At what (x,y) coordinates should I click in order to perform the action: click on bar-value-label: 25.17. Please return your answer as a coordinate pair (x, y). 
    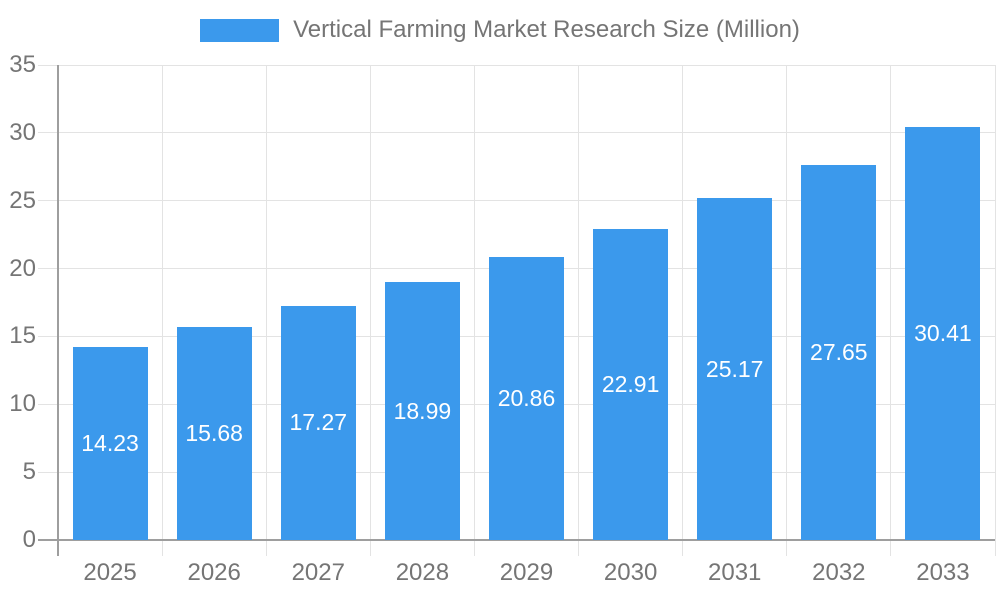
    Looking at the image, I should click on (734, 368).